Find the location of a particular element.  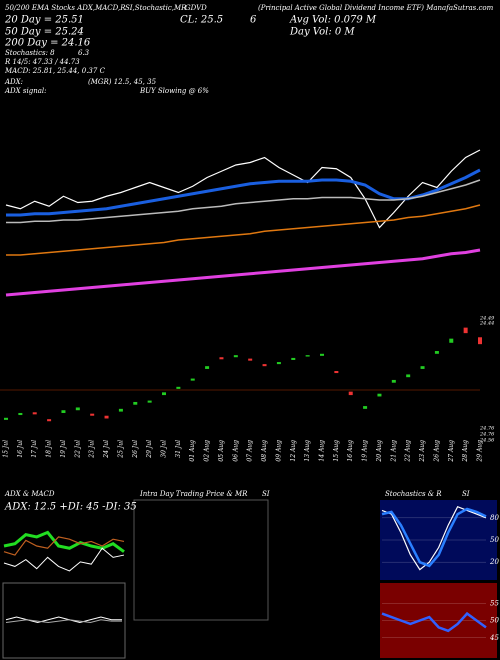

panel-title: Intra Day Trading Price & MR is located at coordinates (193, 494).